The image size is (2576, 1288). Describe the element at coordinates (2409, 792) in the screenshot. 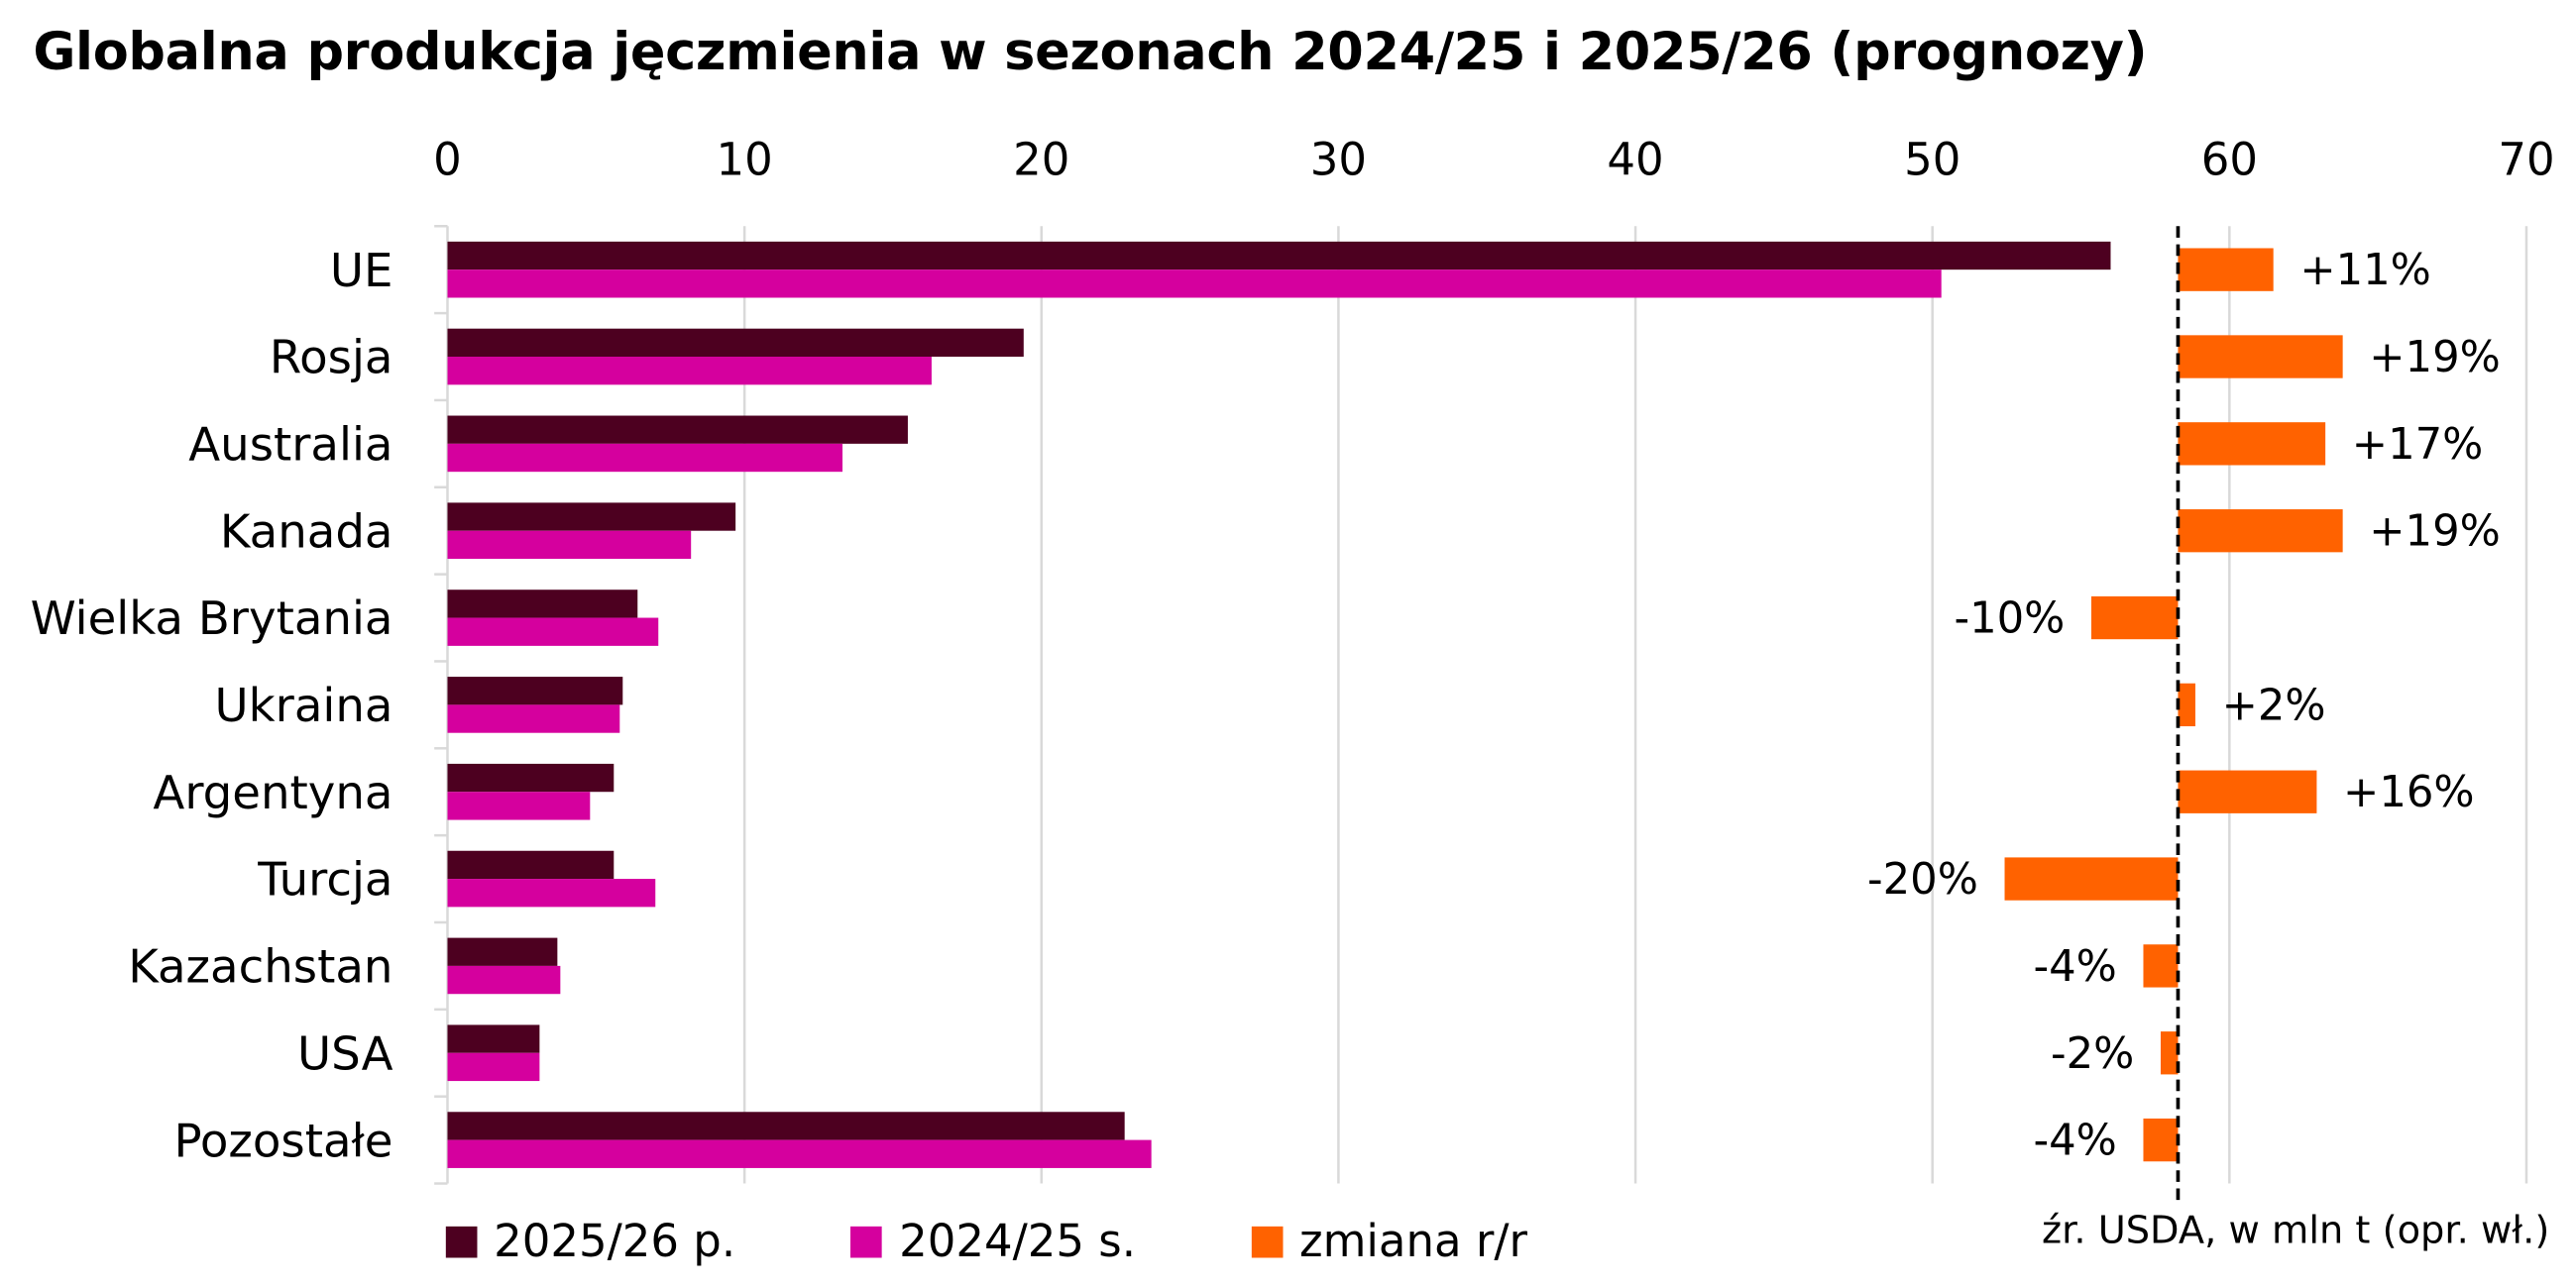

I see `change-label: +16%` at that location.